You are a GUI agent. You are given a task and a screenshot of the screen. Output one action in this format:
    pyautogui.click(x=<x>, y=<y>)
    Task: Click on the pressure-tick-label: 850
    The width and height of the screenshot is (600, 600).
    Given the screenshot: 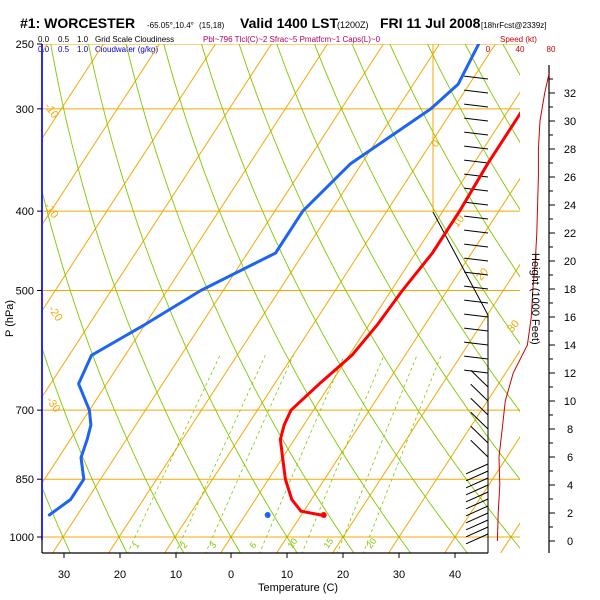 What is the action you would take?
    pyautogui.click(x=25, y=480)
    